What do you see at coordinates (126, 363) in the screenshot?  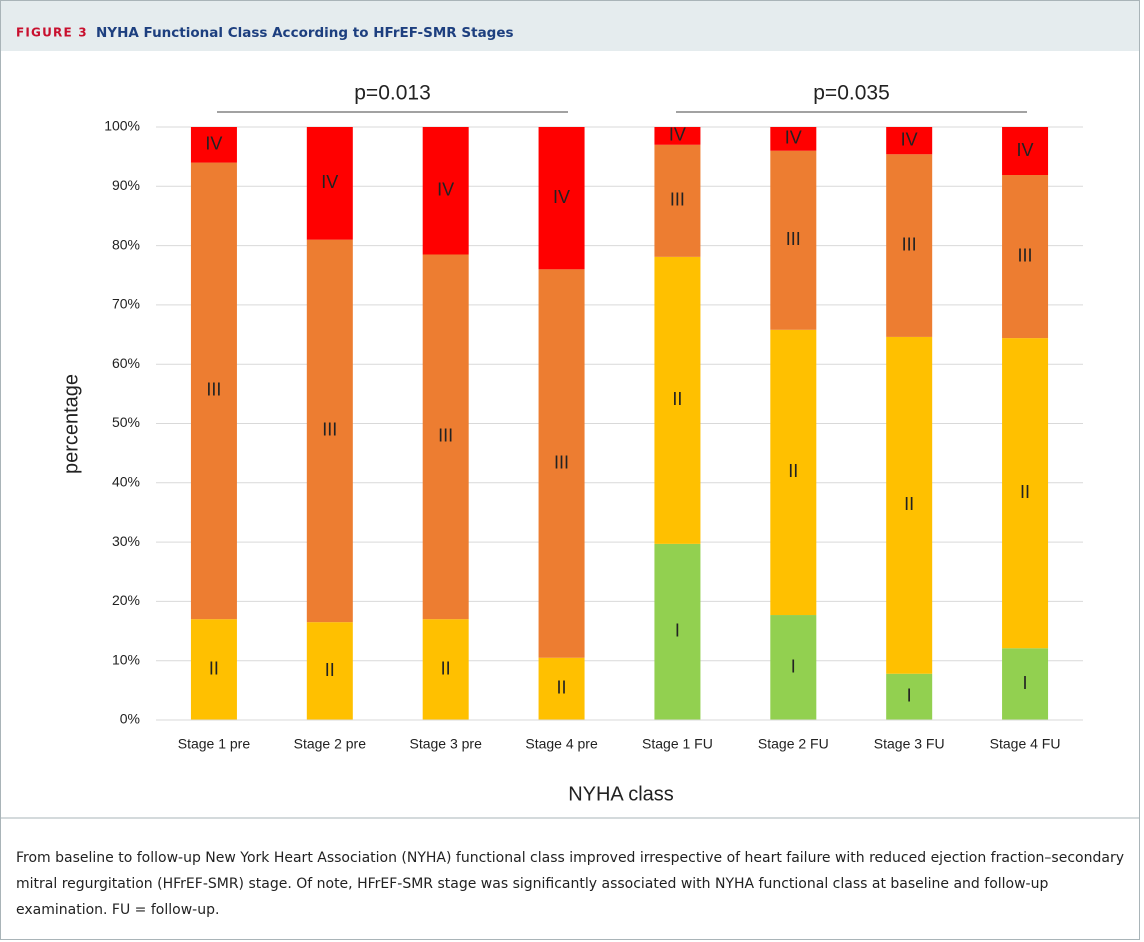 I see `y-tick-label: 60%` at bounding box center [126, 363].